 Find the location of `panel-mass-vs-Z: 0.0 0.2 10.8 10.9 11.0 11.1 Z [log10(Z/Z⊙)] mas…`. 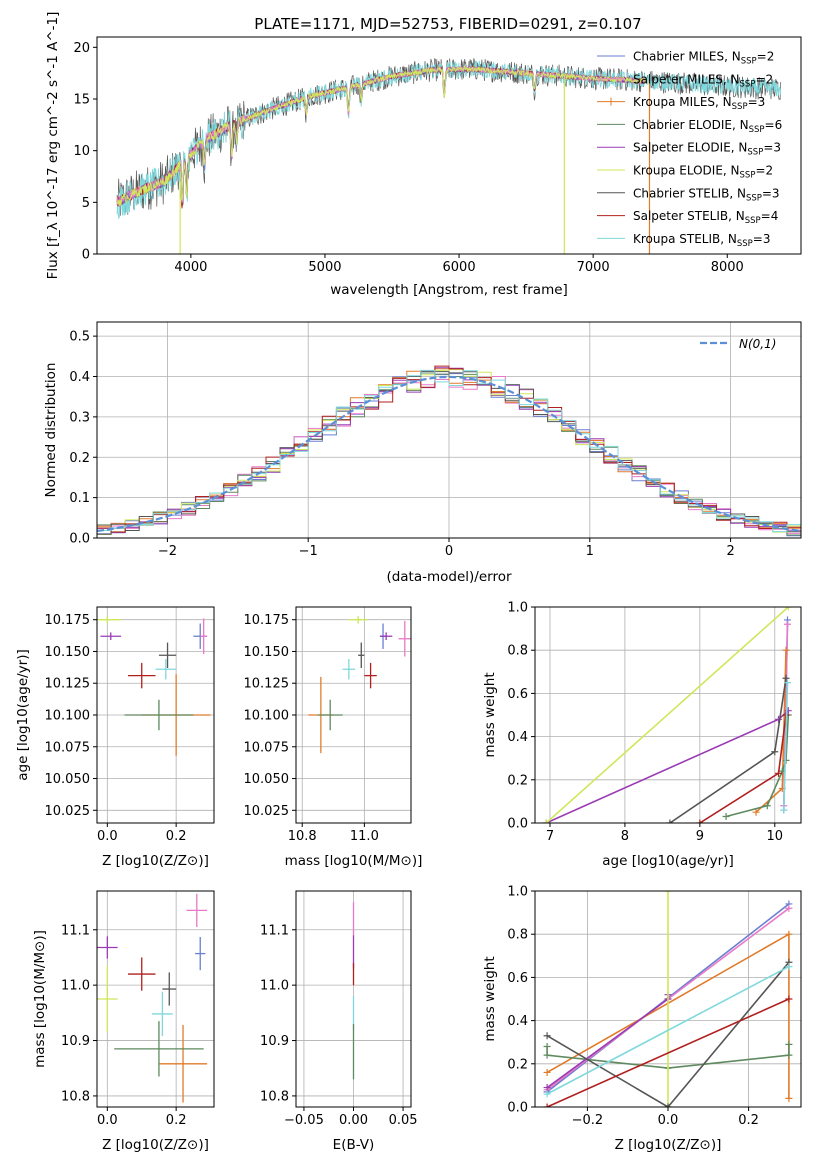

panel-mass-vs-Z: 0.0 0.2 10.8 10.9 11.0 11.1 Z [log10(Z/Z⊙)] mas… is located at coordinates (123, 1021).